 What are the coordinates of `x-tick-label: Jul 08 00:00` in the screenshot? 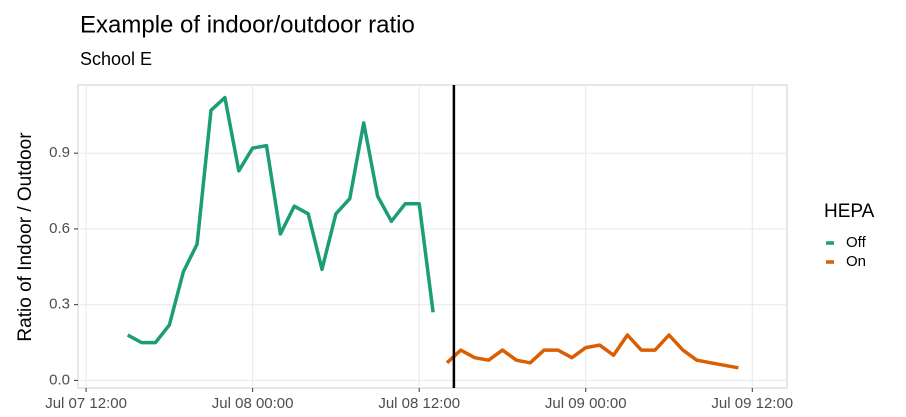 It's located at (253, 403).